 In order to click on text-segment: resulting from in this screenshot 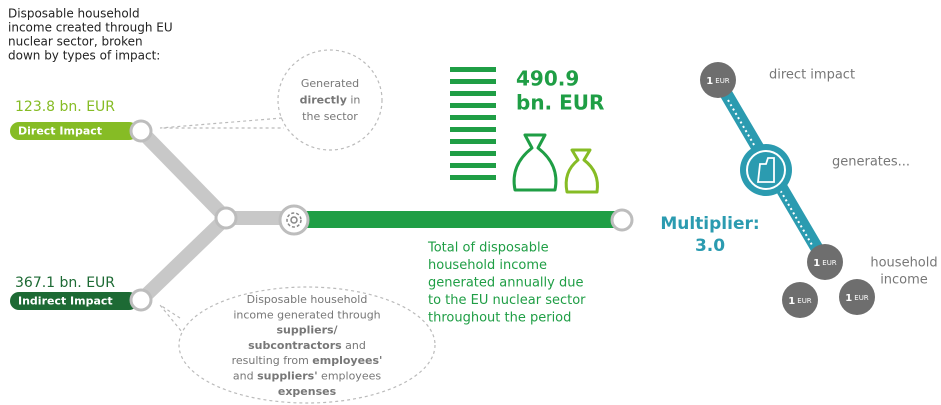, I will do `click(272, 360)`.